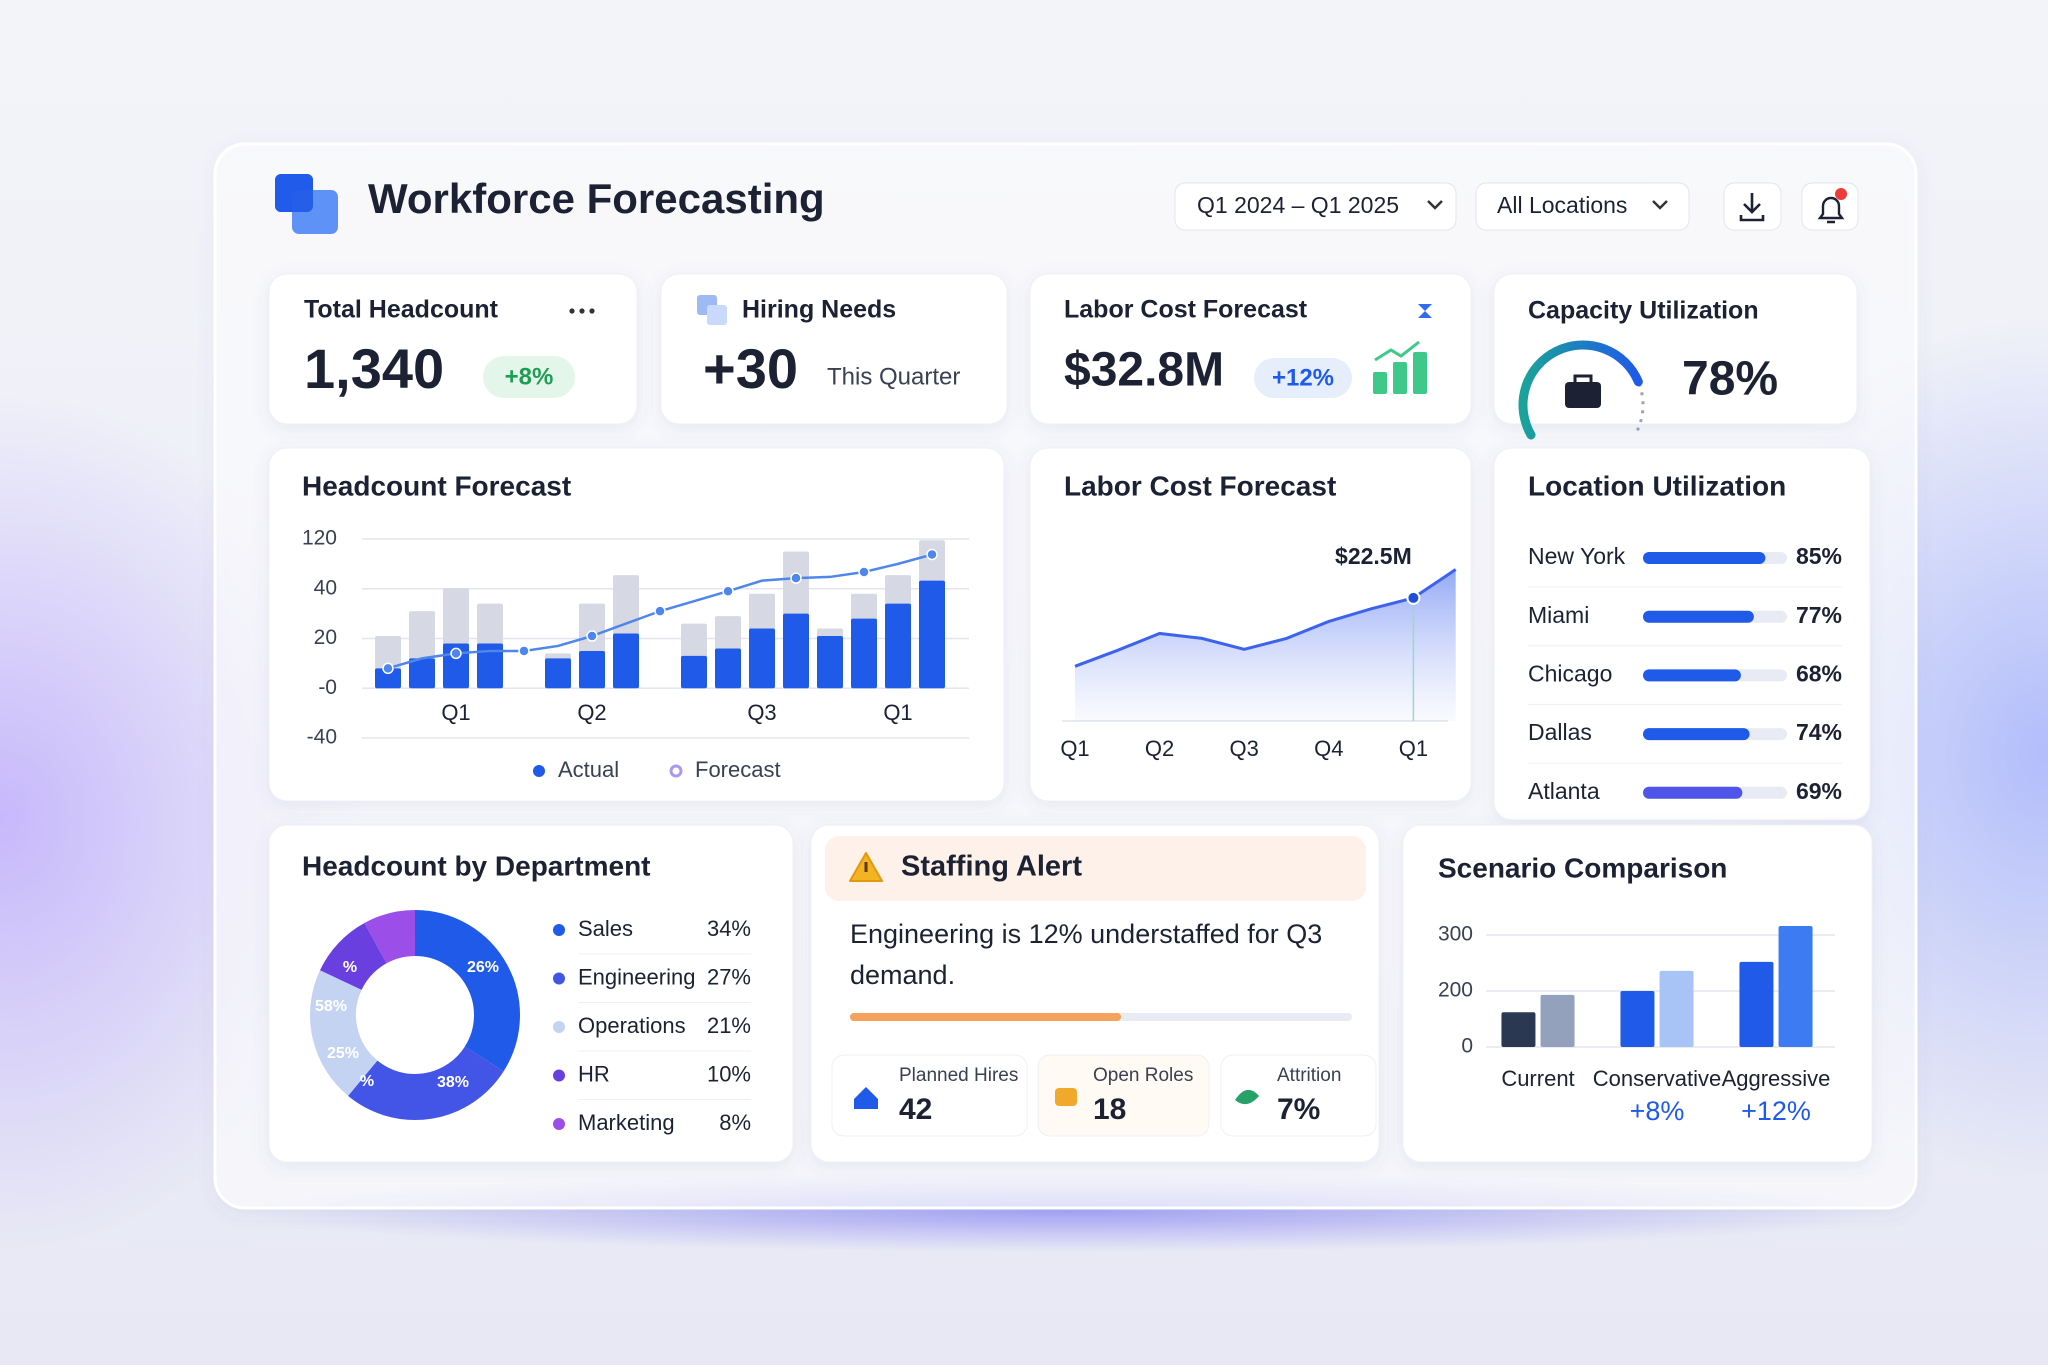 Image resolution: width=2048 pixels, height=1365 pixels. Describe the element at coordinates (866, 867) in the screenshot. I see `warning-mark` at that location.